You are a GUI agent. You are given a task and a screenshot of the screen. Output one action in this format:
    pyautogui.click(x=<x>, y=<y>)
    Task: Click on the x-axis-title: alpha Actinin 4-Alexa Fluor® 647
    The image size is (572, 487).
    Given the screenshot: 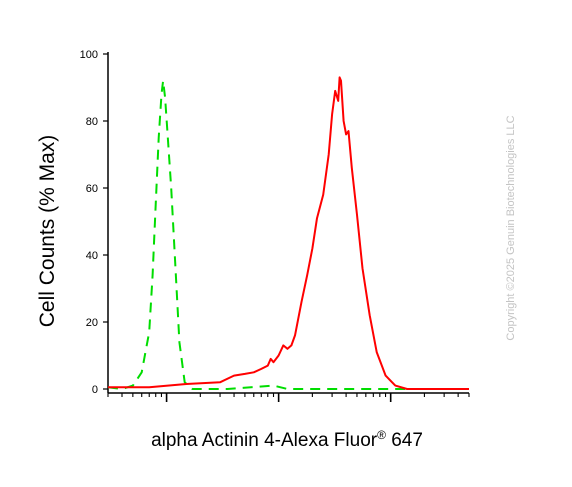 What is the action you would take?
    pyautogui.click(x=287, y=439)
    